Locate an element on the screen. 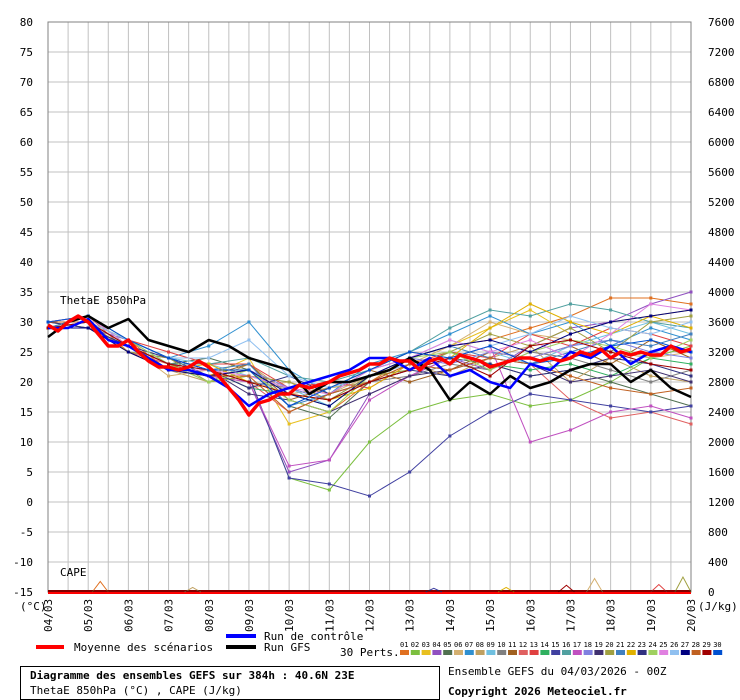 The height and width of the screenshot is (700, 740). x-tick-label: 09/03 is located at coordinates (249, 615).